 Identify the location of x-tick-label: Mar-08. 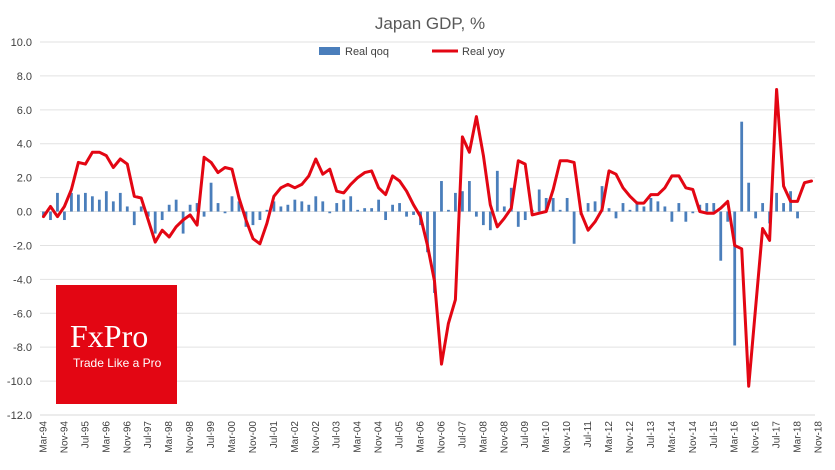
(483, 437).